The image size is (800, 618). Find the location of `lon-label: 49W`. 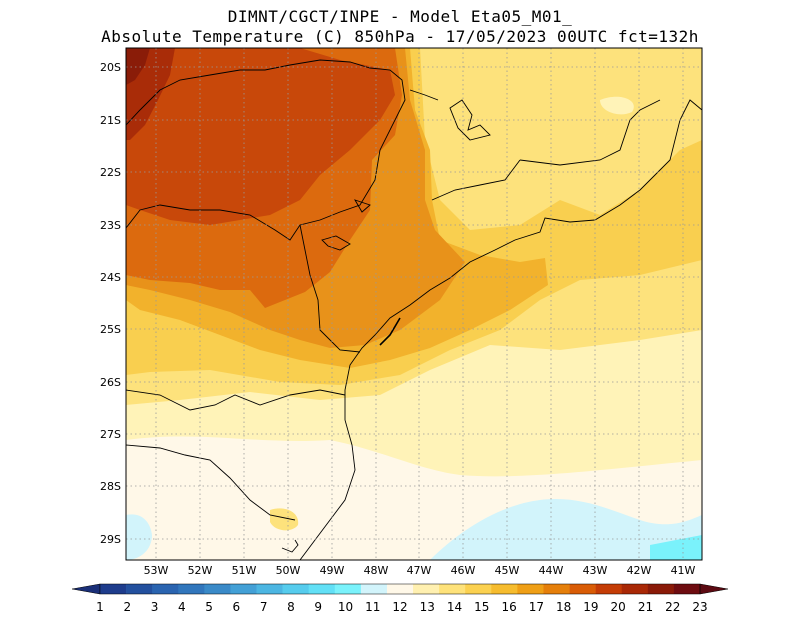

lon-label: 49W is located at coordinates (332, 570).